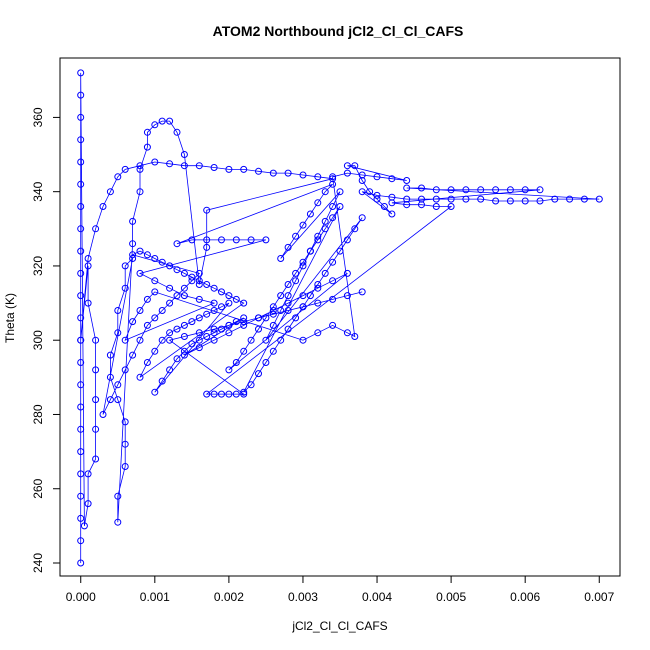  I want to click on x-tick-label: 0.003, so click(303, 597).